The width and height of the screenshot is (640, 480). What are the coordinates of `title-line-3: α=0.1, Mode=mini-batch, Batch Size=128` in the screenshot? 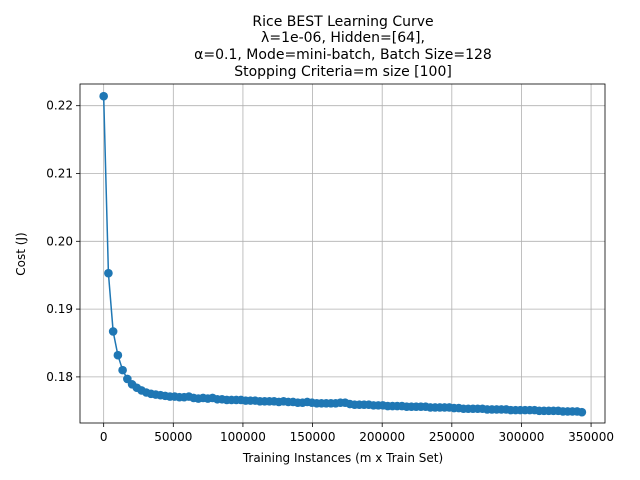 It's located at (343, 55).